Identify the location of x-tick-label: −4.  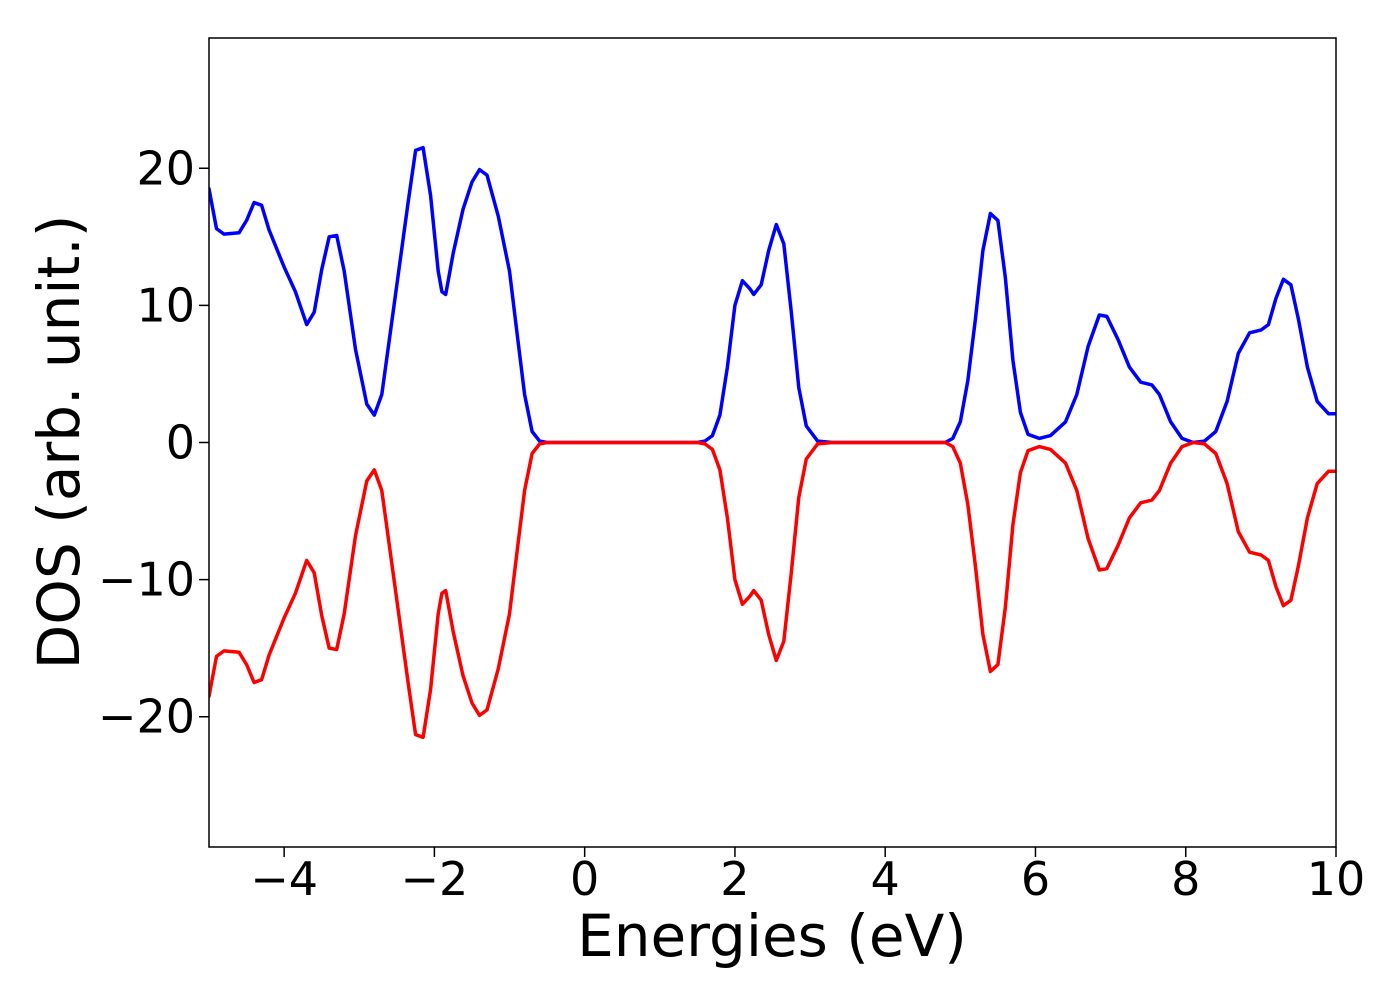
(284, 879).